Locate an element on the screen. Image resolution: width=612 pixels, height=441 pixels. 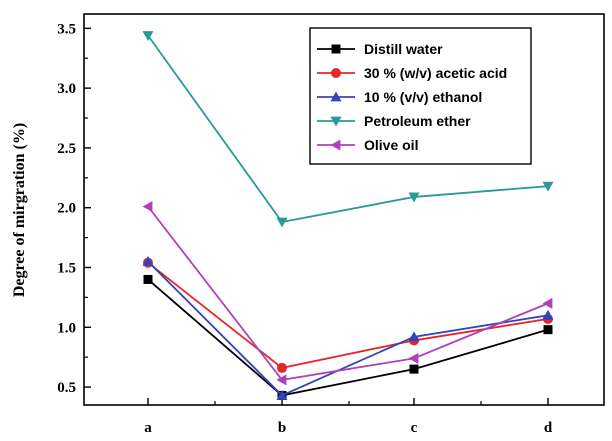
y-tick-label: 0.5 is located at coordinates (66, 388).